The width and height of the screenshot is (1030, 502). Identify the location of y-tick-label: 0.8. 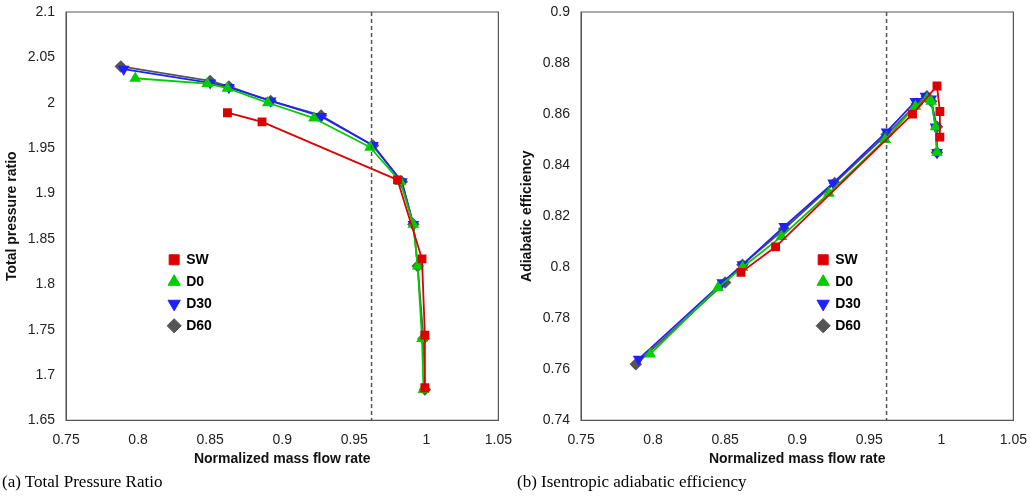
(560, 266).